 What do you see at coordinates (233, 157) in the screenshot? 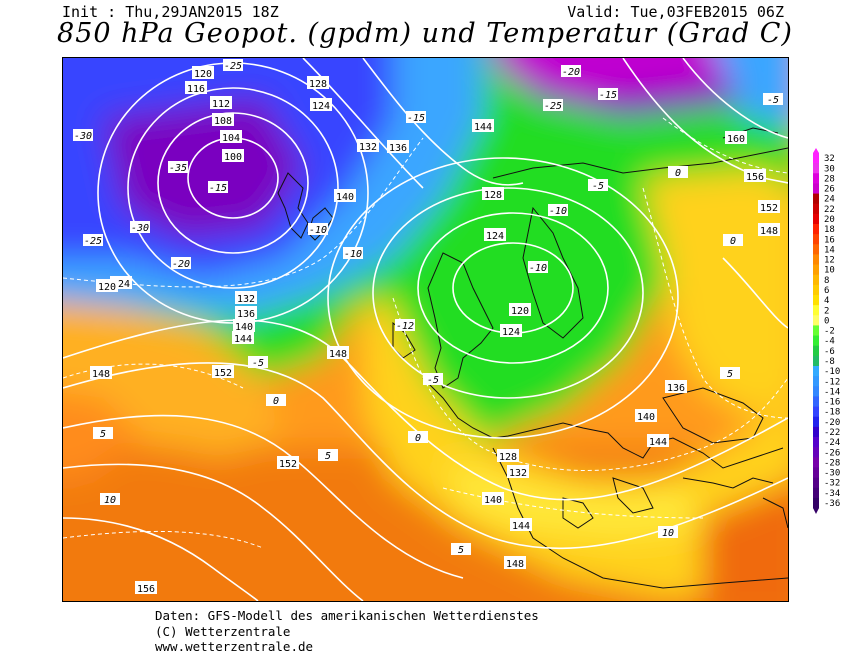
I see `svg-text: 100` at bounding box center [233, 157].